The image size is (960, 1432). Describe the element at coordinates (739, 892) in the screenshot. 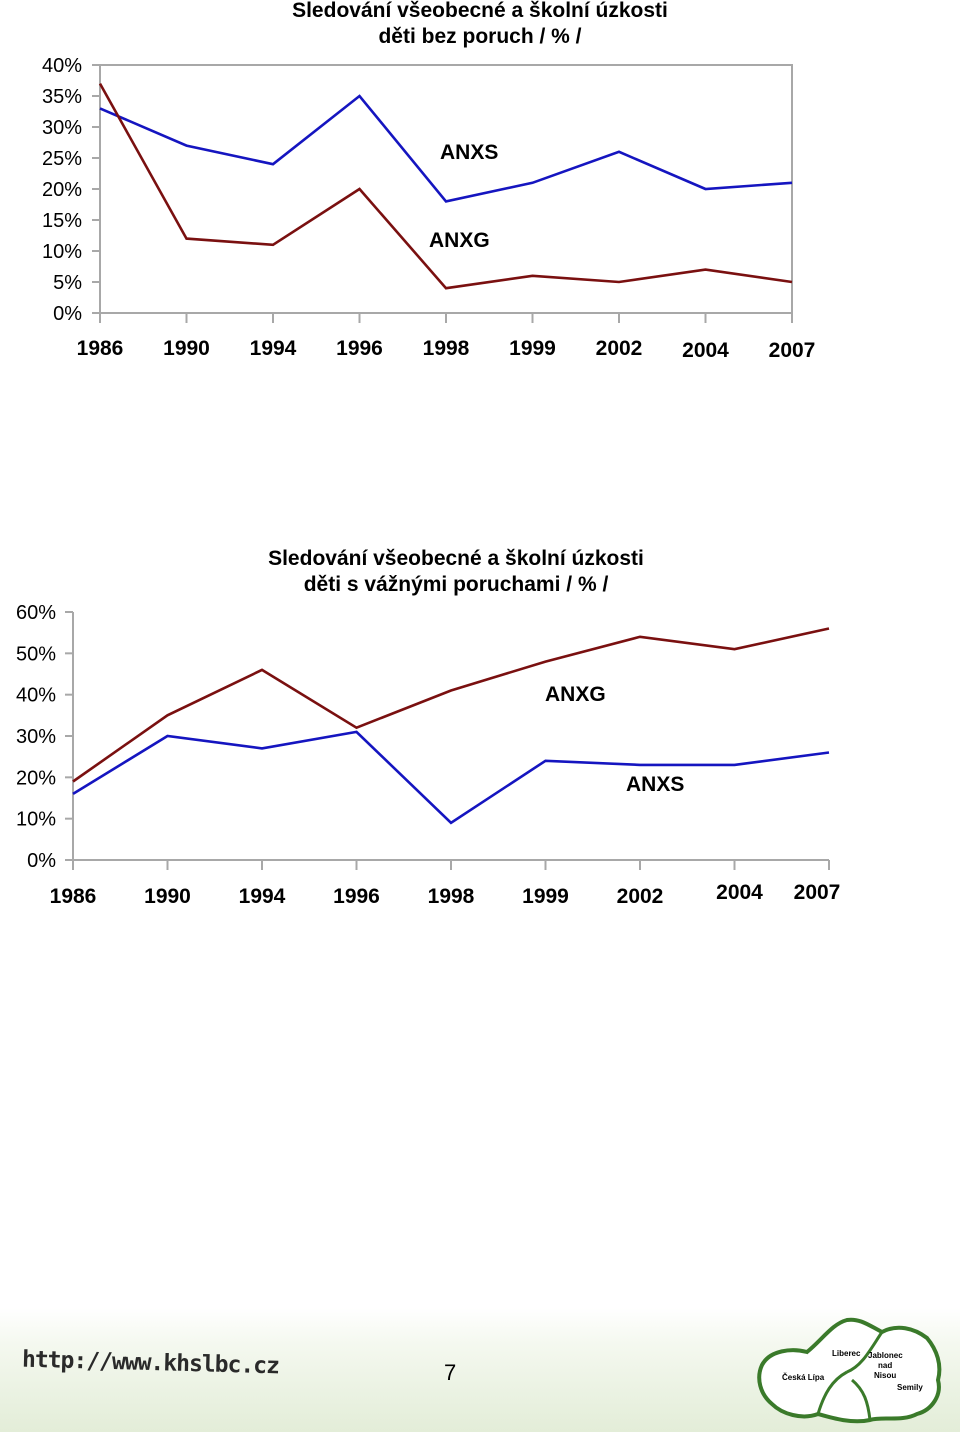

I see `chart2-x-tick-label: 2004` at that location.